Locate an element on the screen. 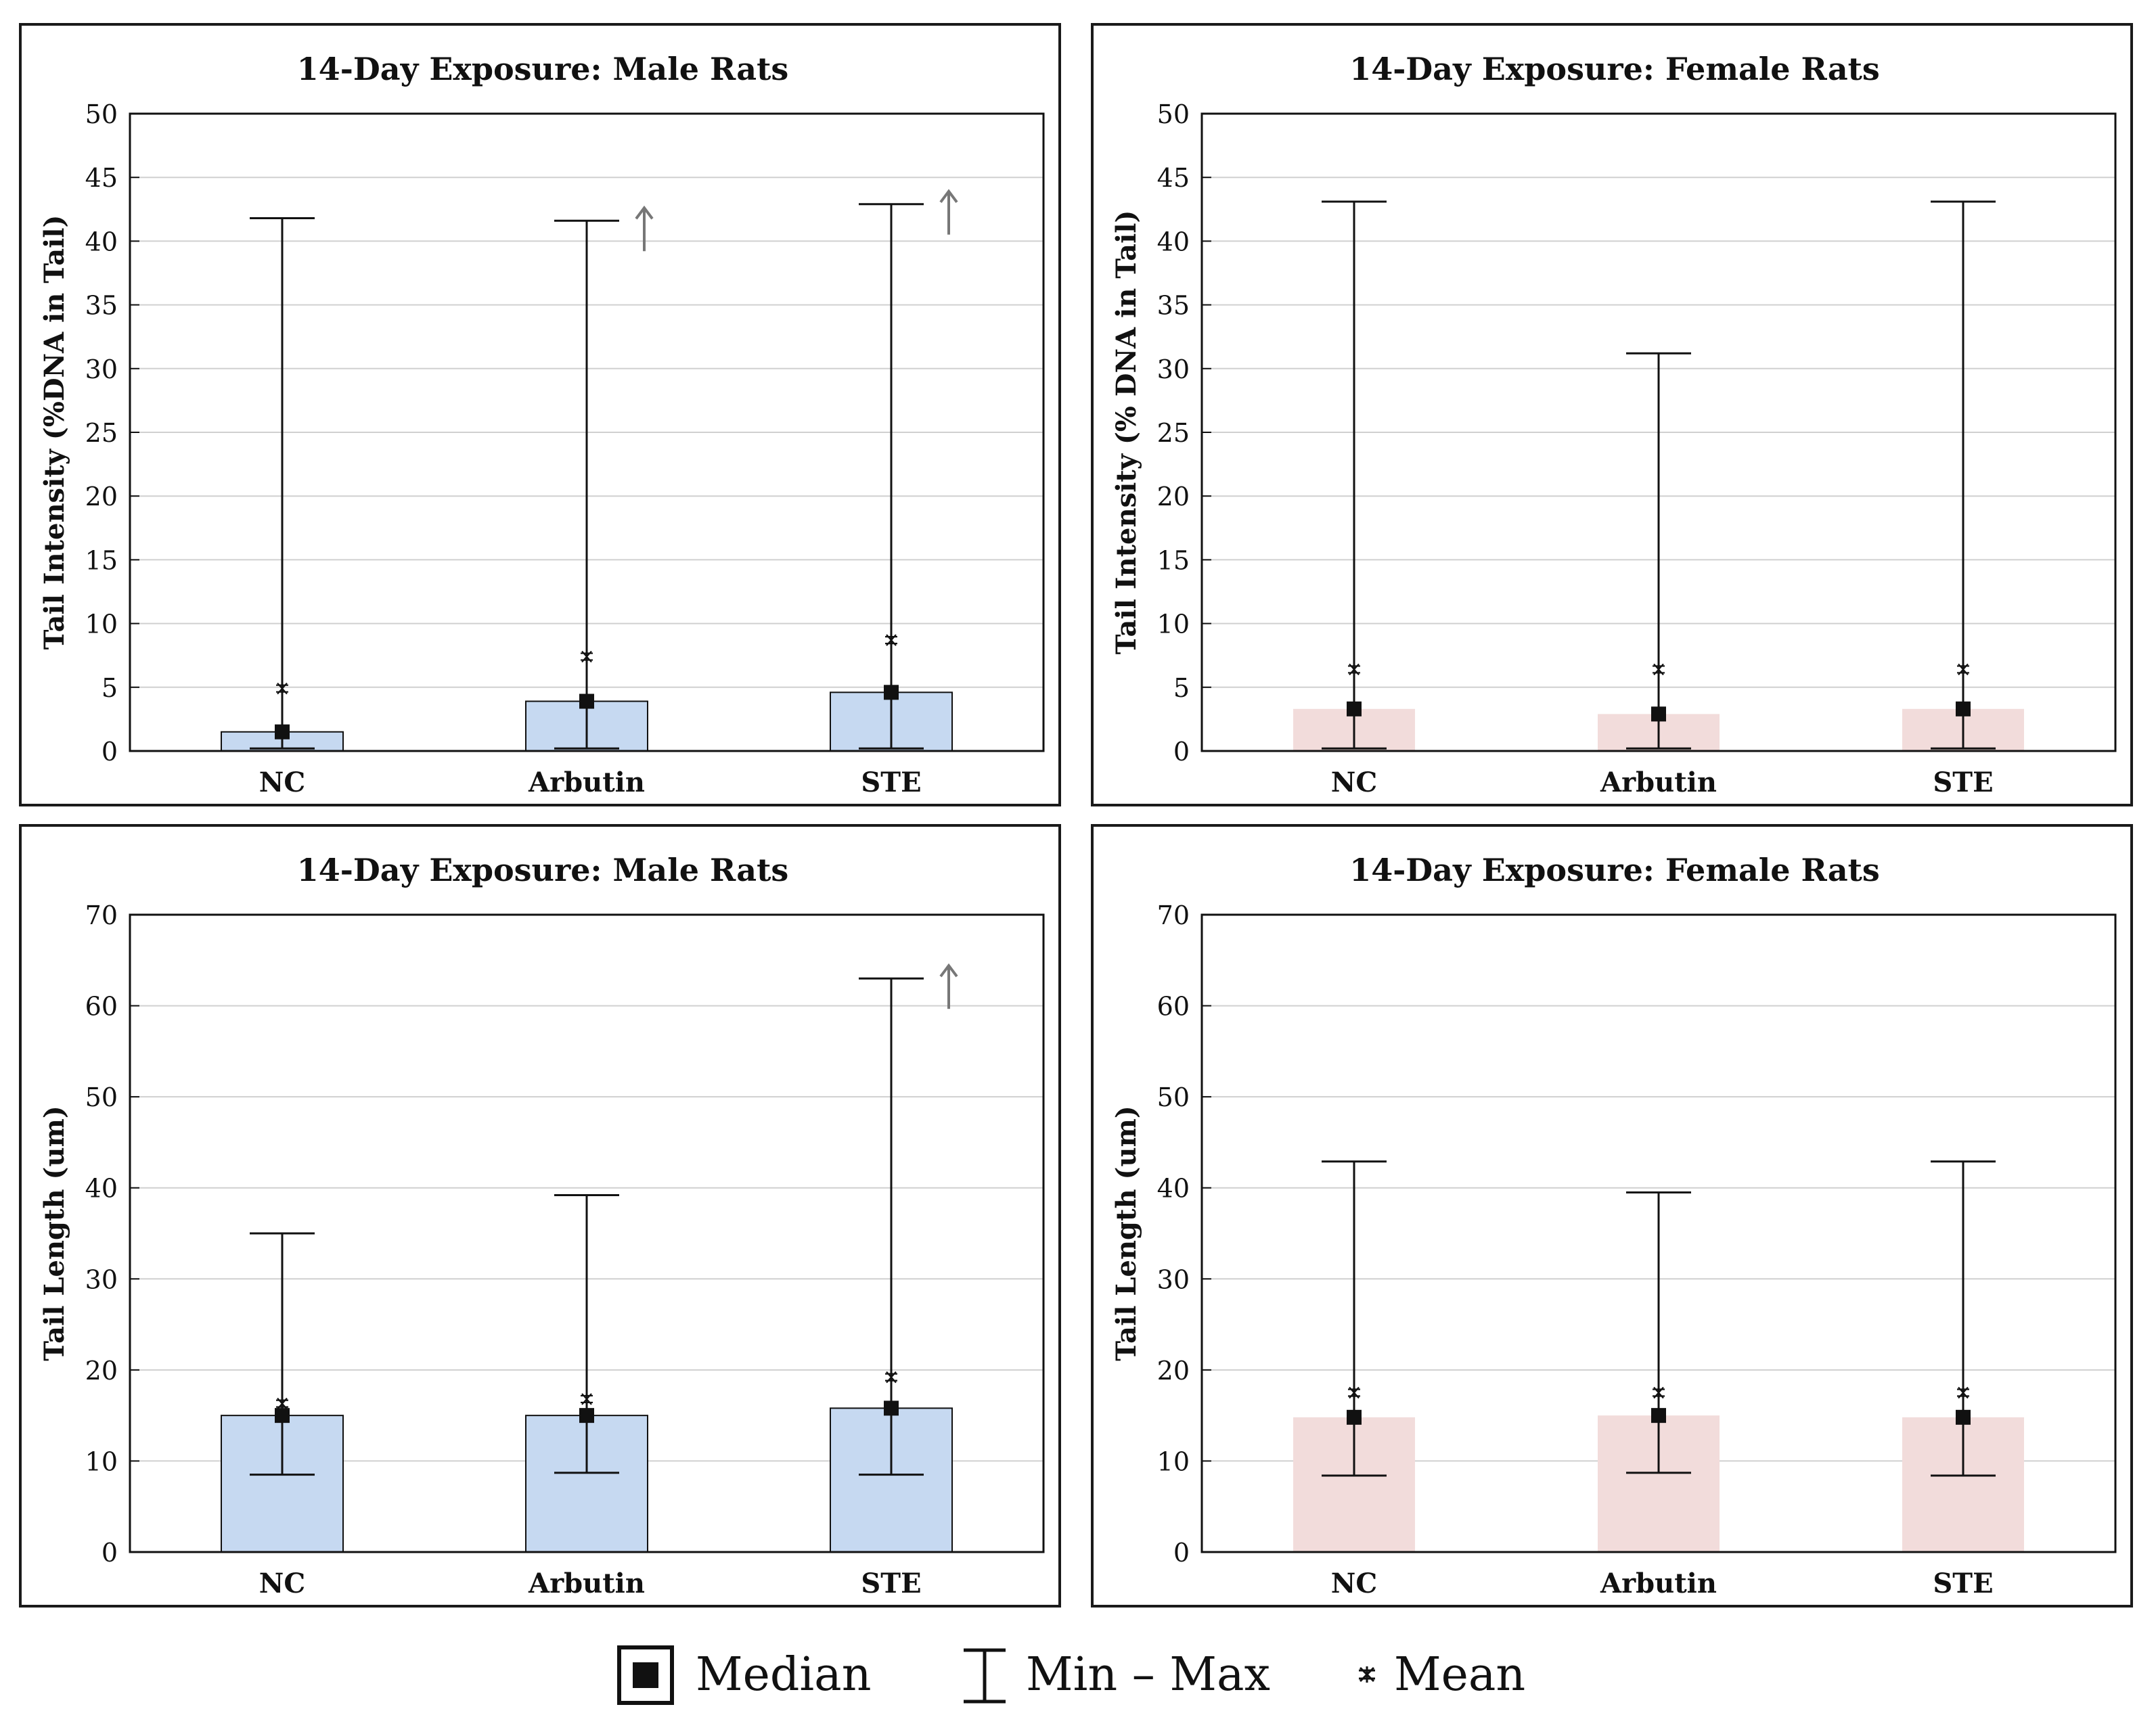  median-symbol-icon is located at coordinates (645, 1675).